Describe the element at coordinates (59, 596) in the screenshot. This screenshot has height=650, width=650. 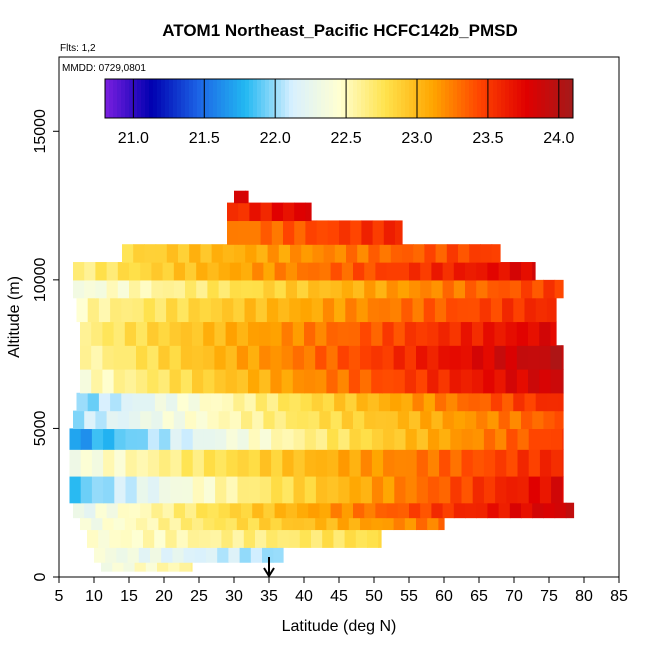
I see `x-tick-label: 5` at that location.